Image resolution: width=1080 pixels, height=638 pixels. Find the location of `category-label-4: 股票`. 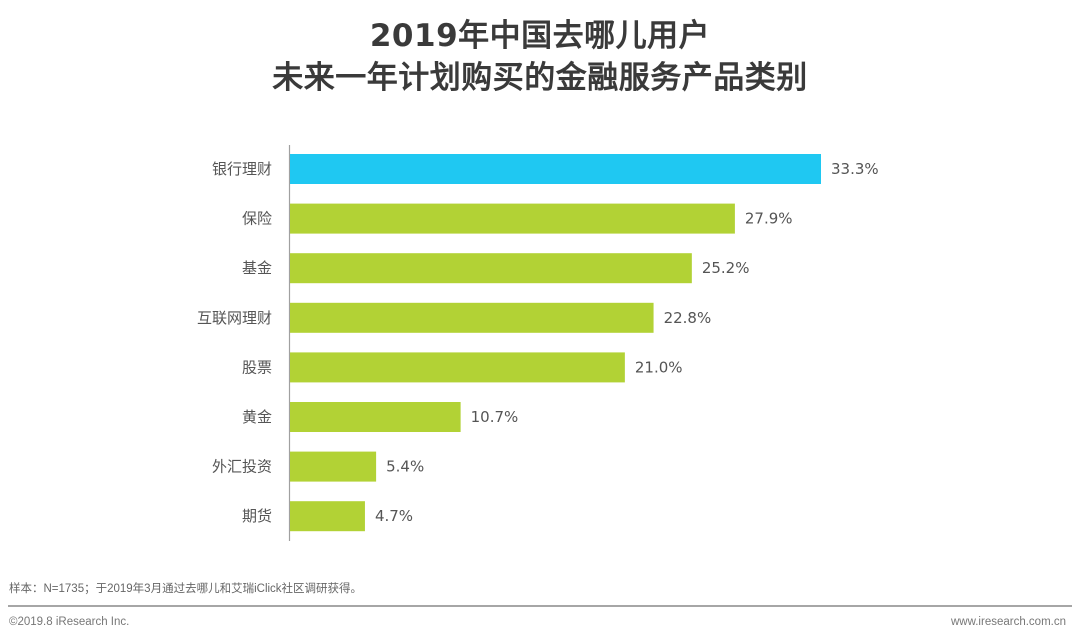

category-label-4: 股票 is located at coordinates (257, 367).